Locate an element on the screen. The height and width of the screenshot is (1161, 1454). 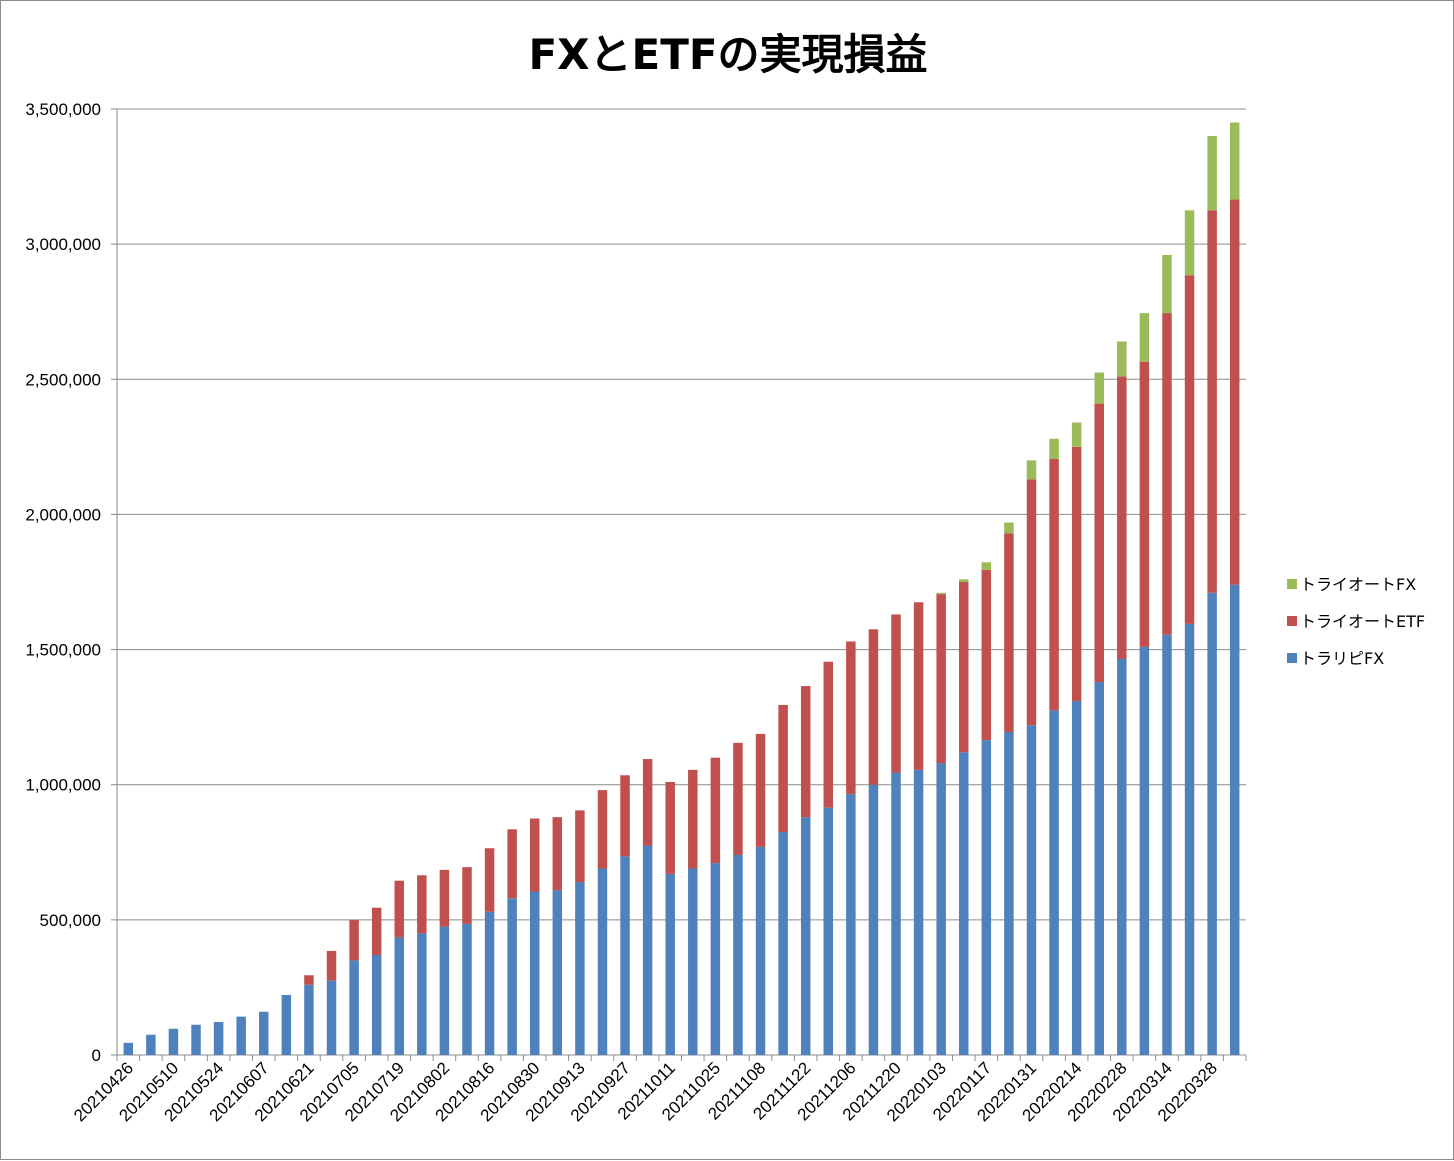
legend-label: トライオートETF is located at coordinates (1362, 621).